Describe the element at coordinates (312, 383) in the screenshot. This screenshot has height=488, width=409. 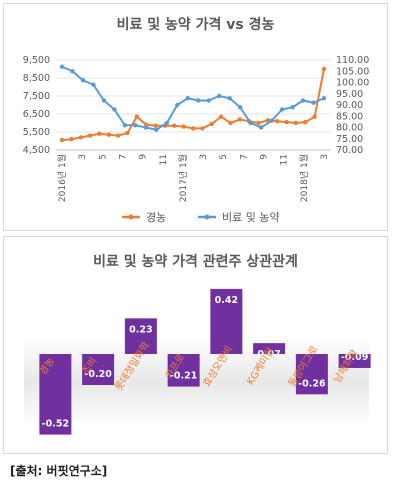
I see `bar-value-label: -0.26` at that location.